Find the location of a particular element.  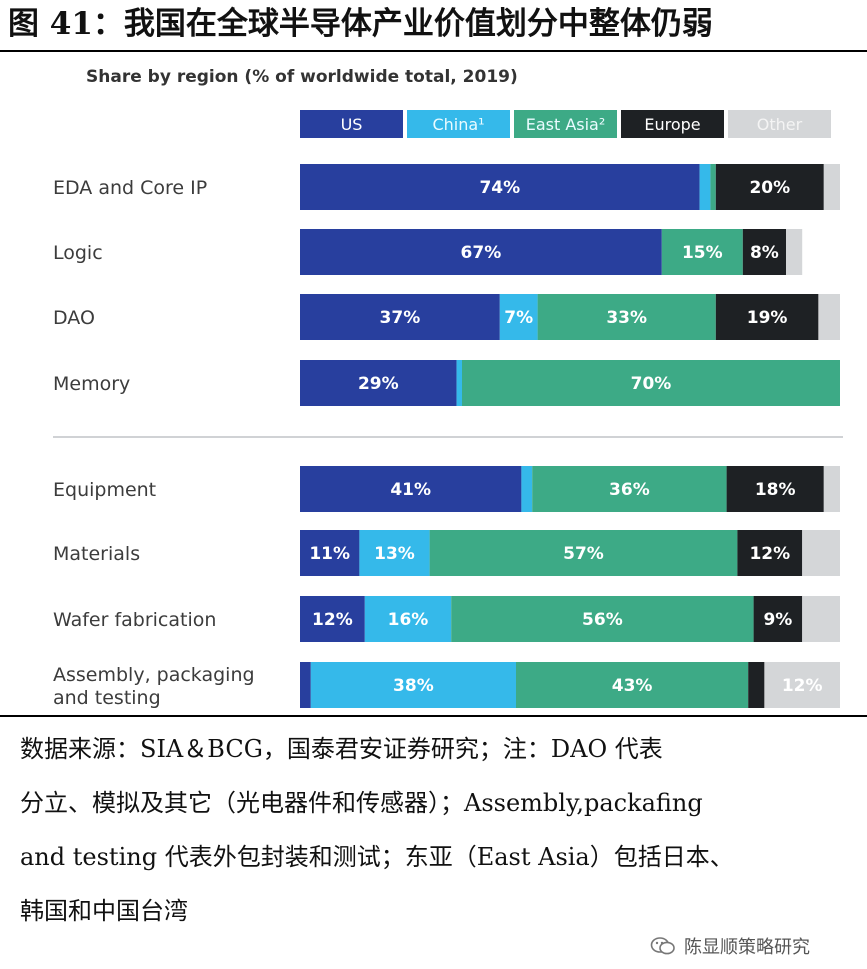

data-label-eda-and-core-ip-europe: 20% is located at coordinates (769, 188).